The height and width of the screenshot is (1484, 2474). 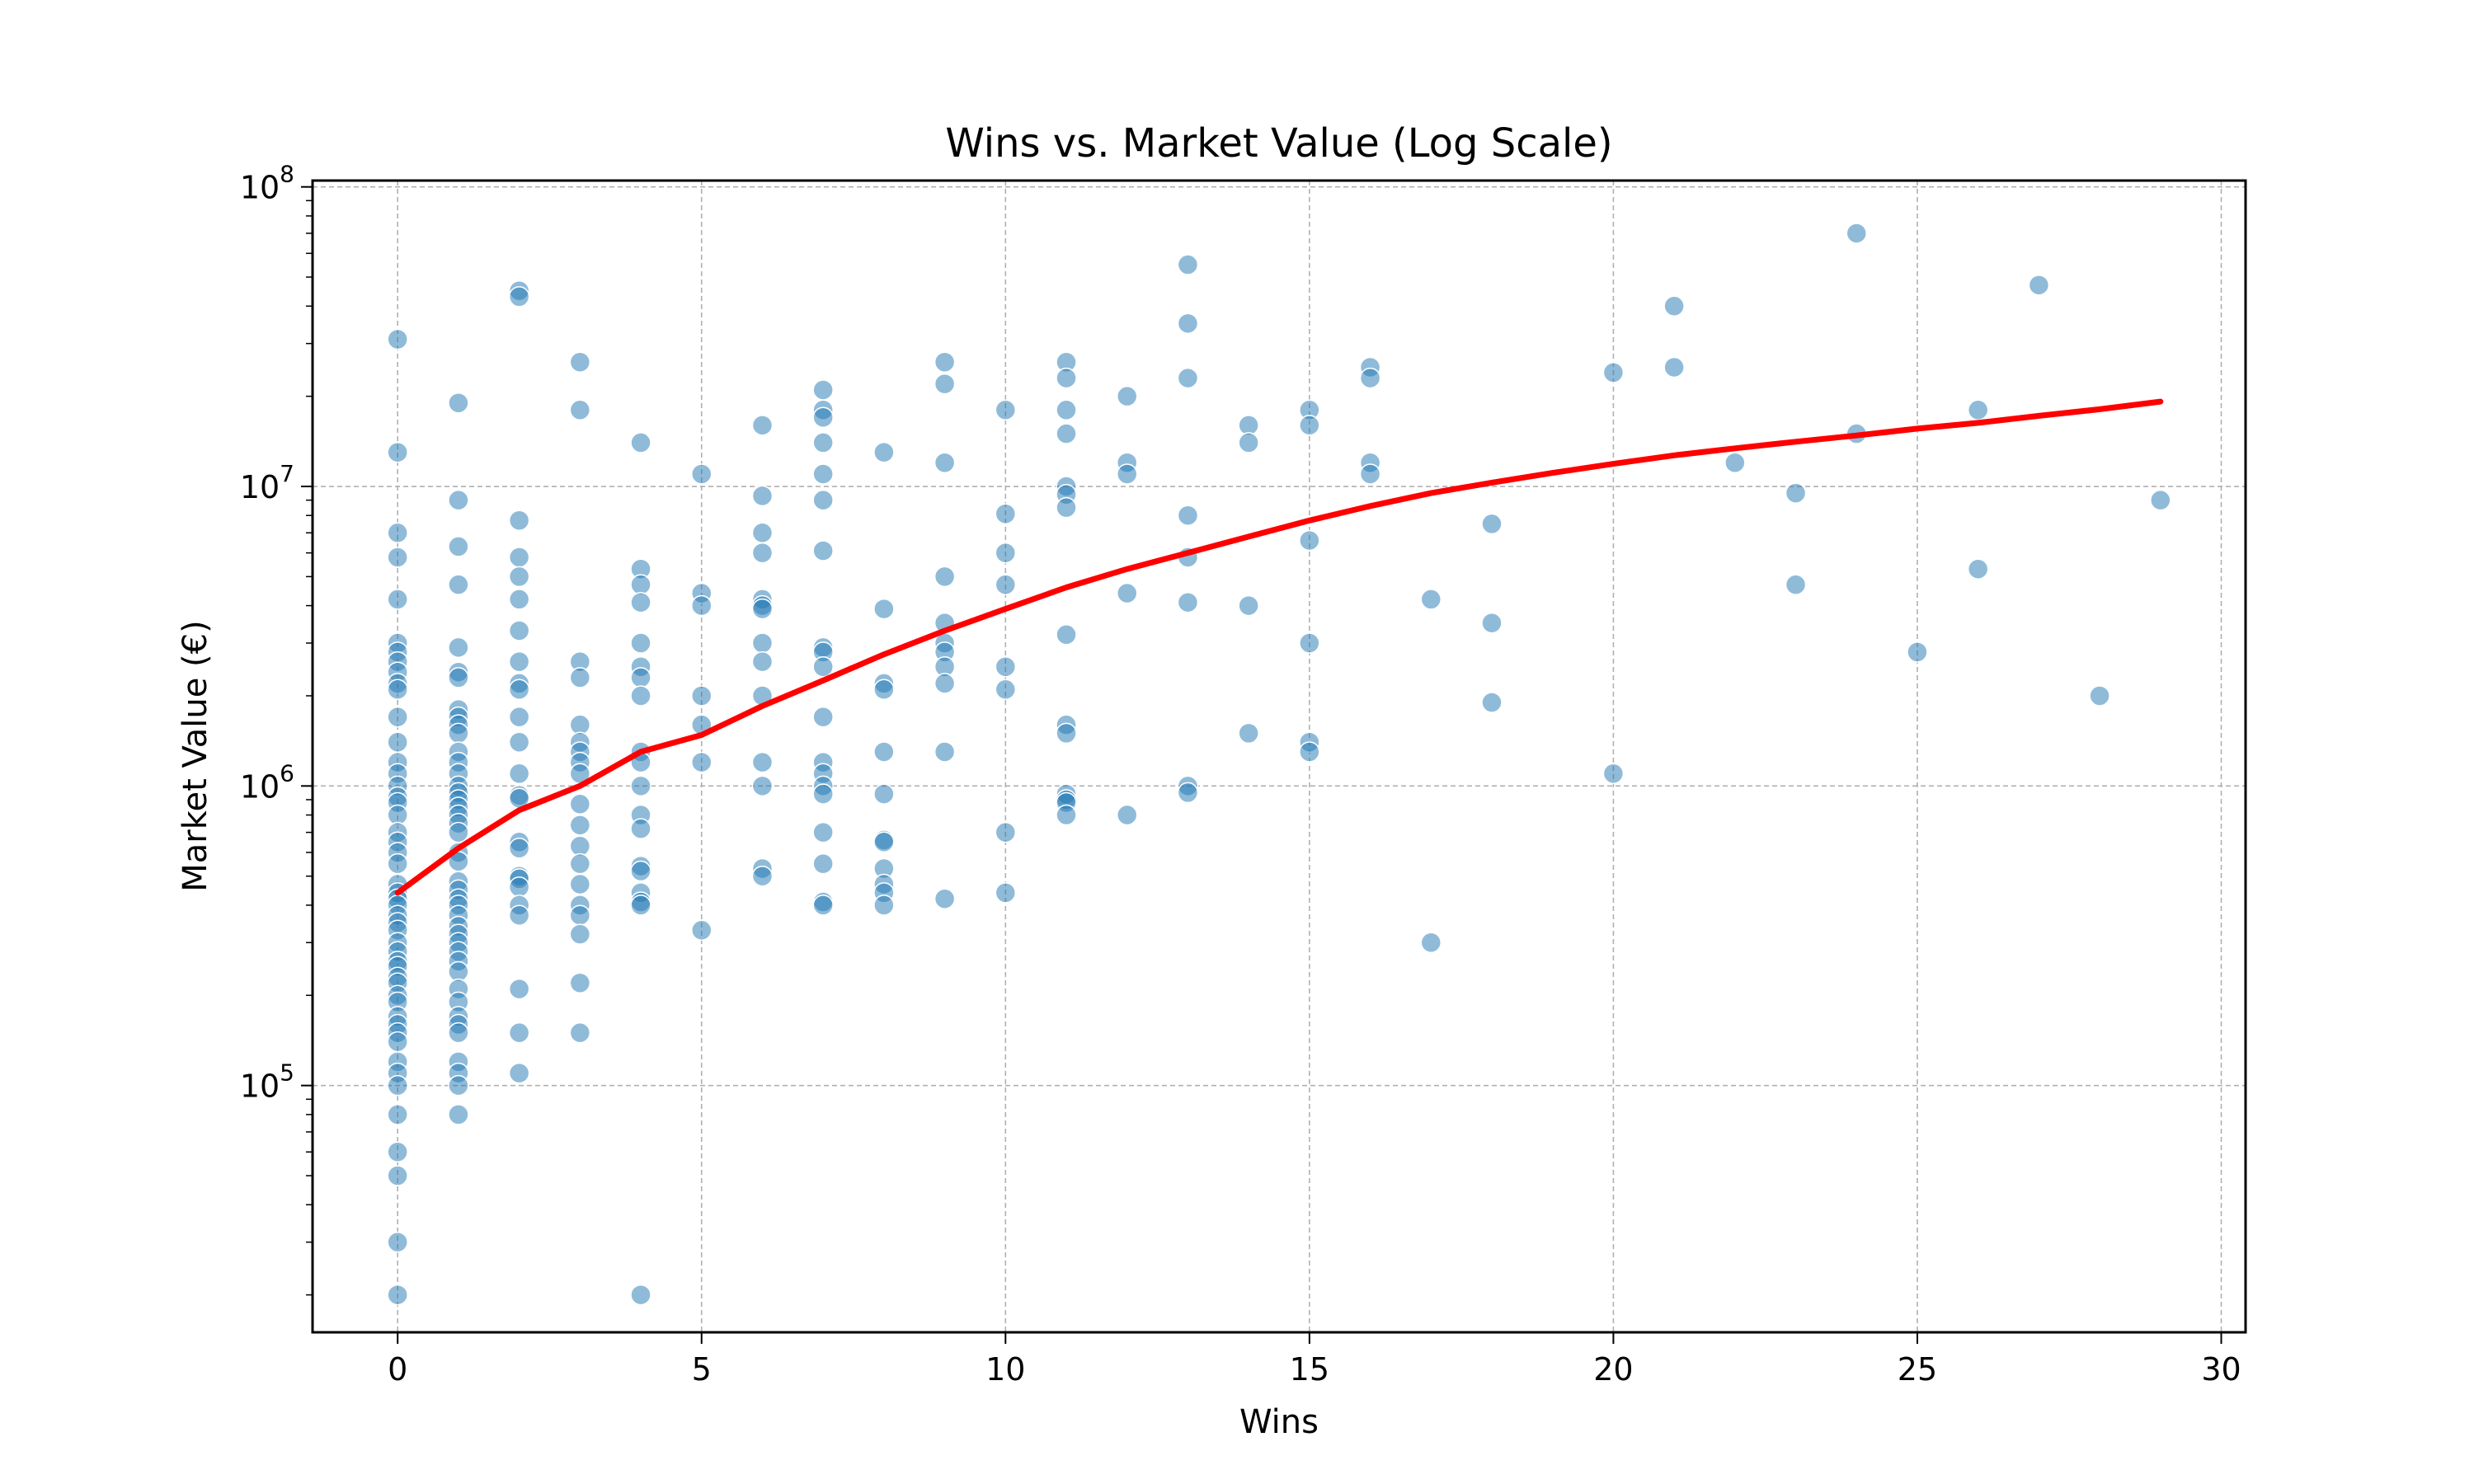 What do you see at coordinates (397, 1369) in the screenshot?
I see `x-tick-label: 0` at bounding box center [397, 1369].